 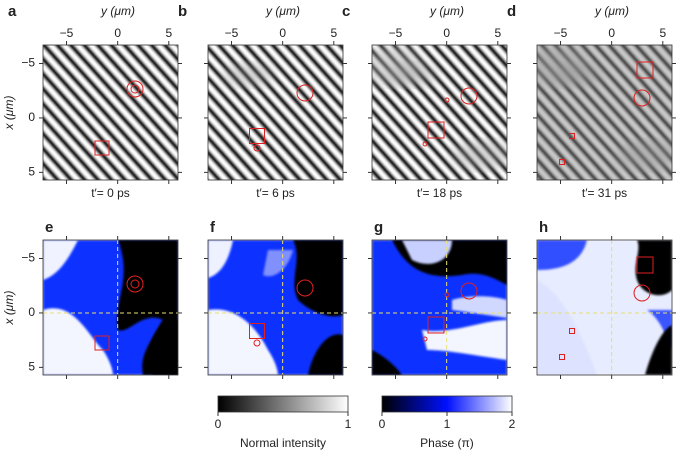 I want to click on panel-letter: a, so click(x=12, y=11).